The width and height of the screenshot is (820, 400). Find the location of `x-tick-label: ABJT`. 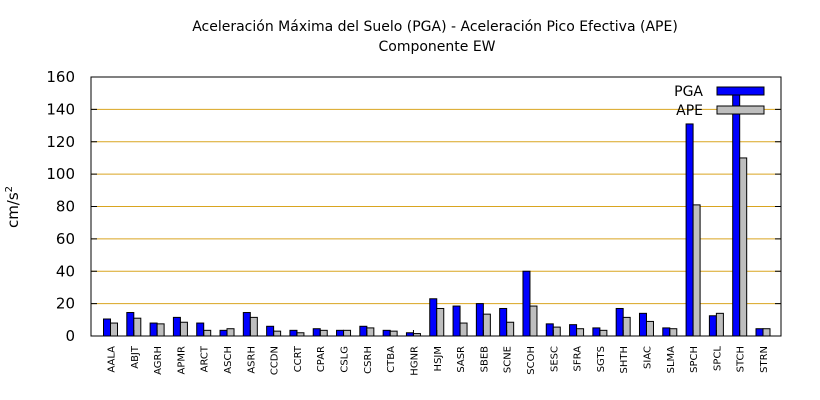

x-tick-label: ABJT is located at coordinates (135, 357).